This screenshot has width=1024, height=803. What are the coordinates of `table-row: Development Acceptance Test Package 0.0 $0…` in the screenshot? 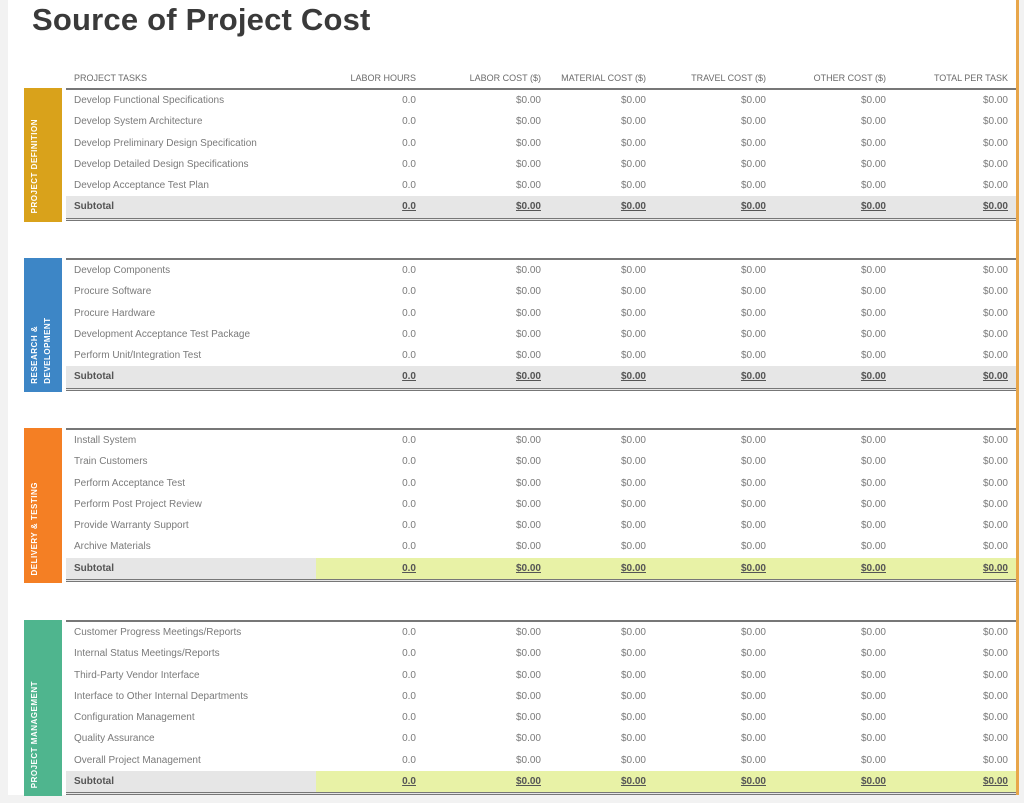 It's located at (541, 334).